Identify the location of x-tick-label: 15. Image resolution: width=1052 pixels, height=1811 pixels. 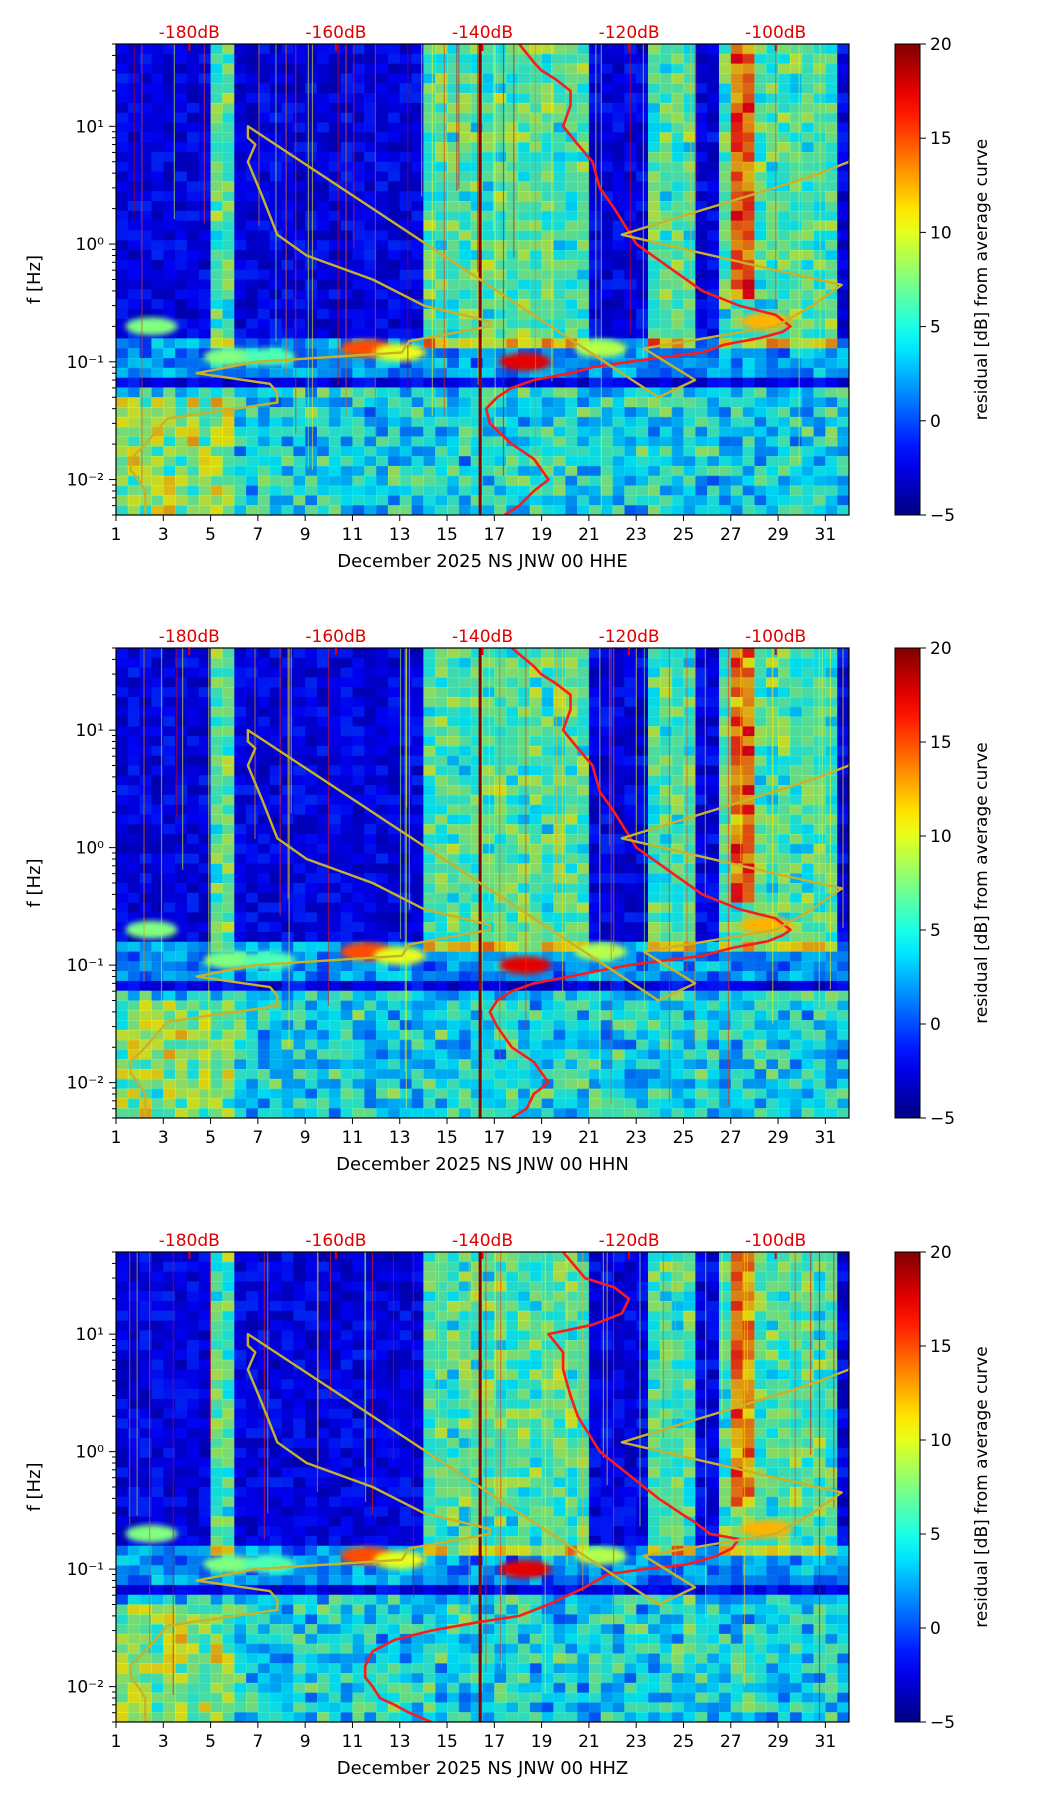
(447, 1742).